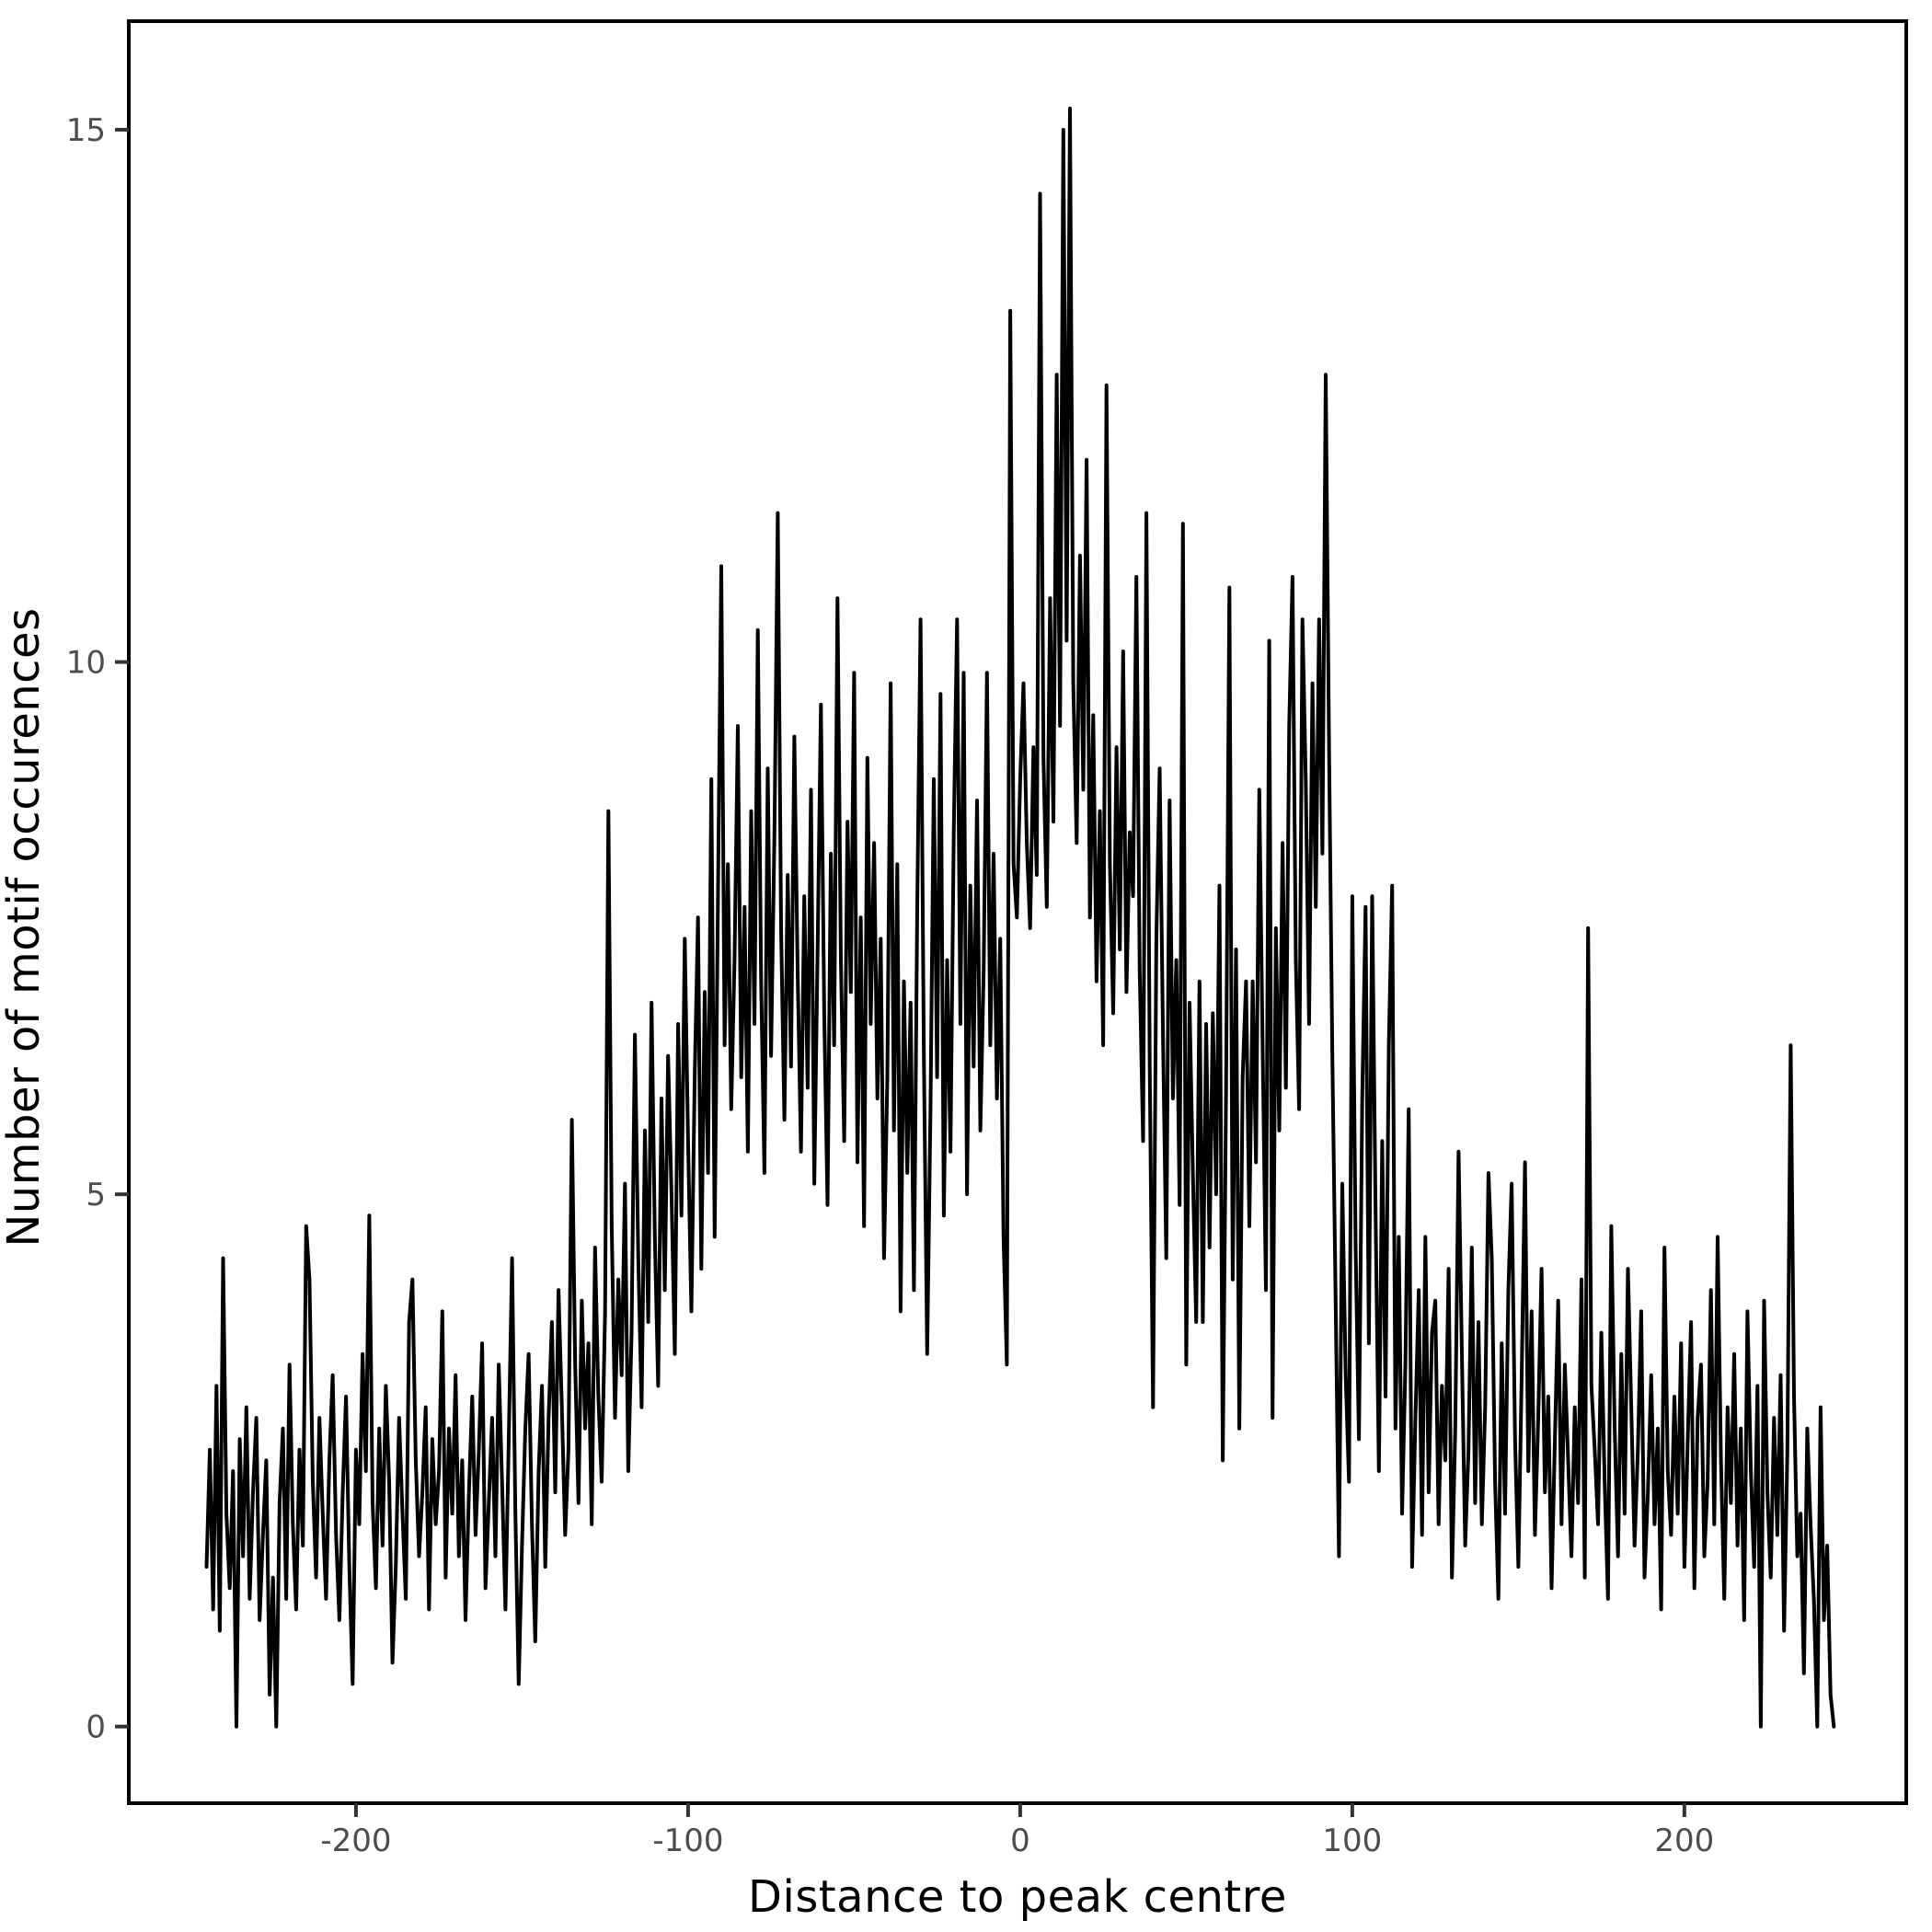 The image size is (1932, 1932). Describe the element at coordinates (1684, 1841) in the screenshot. I see `x-tick-label: 200` at that location.